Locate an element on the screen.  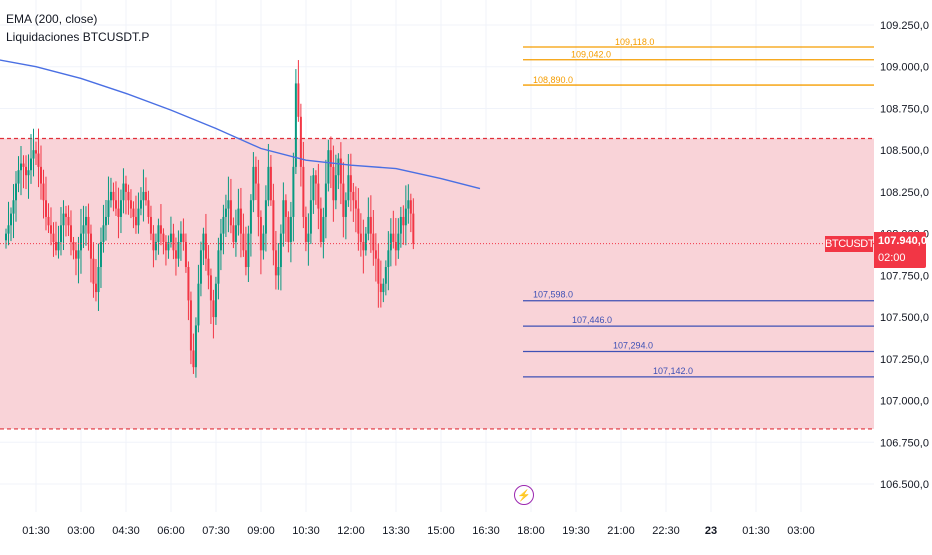
time-axis-label: 18:00 is located at coordinates (531, 531).